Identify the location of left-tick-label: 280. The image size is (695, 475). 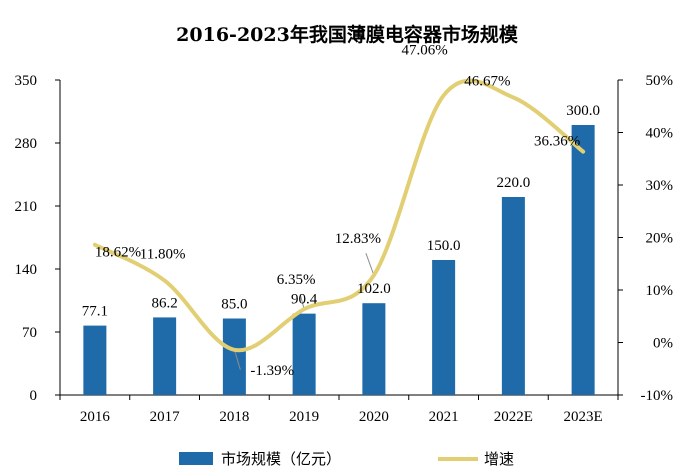
(26, 144).